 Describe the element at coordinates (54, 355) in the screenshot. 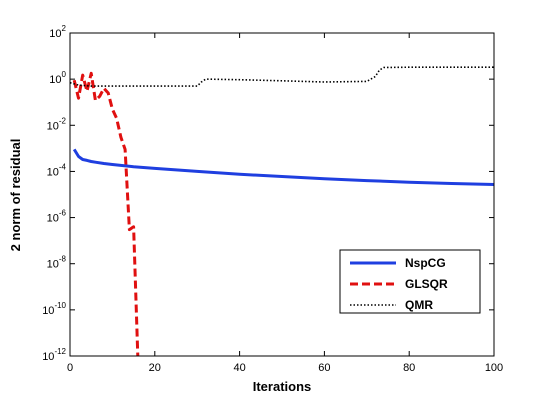

I see `y-tick-label: 10⁻¹²` at that location.